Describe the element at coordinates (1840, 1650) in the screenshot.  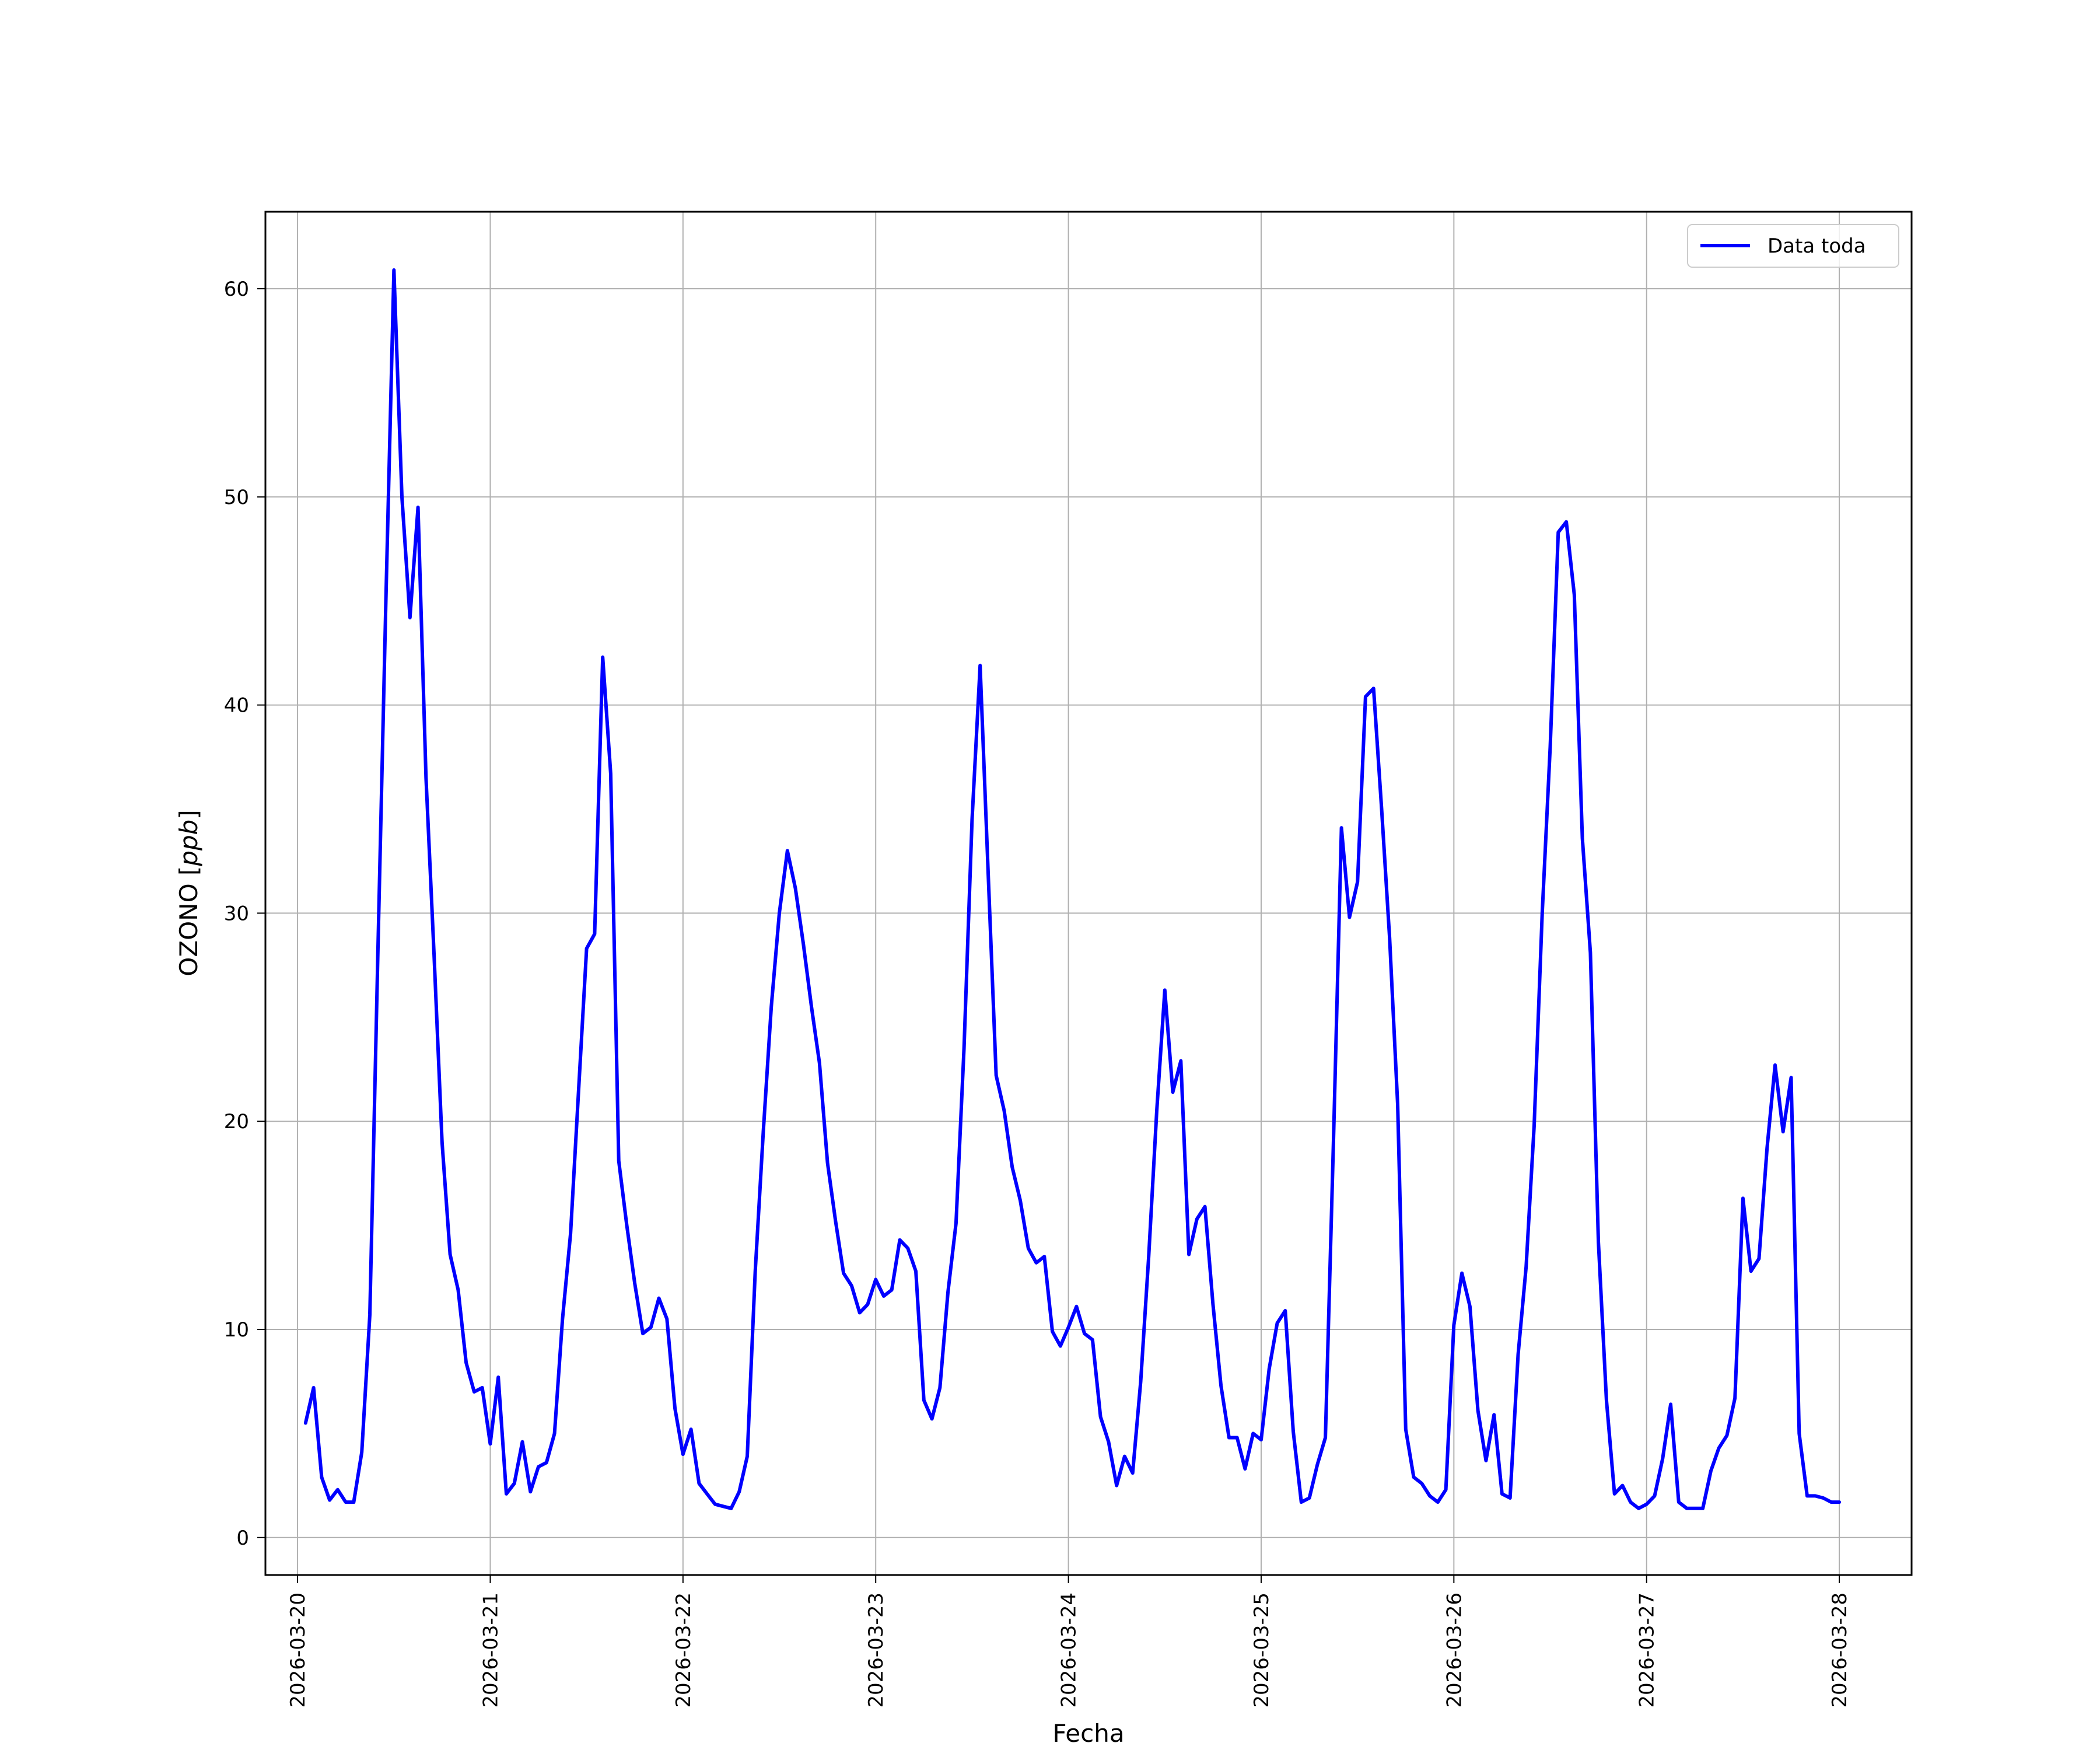
I see `x-tick-label: 2026-03-28` at that location.